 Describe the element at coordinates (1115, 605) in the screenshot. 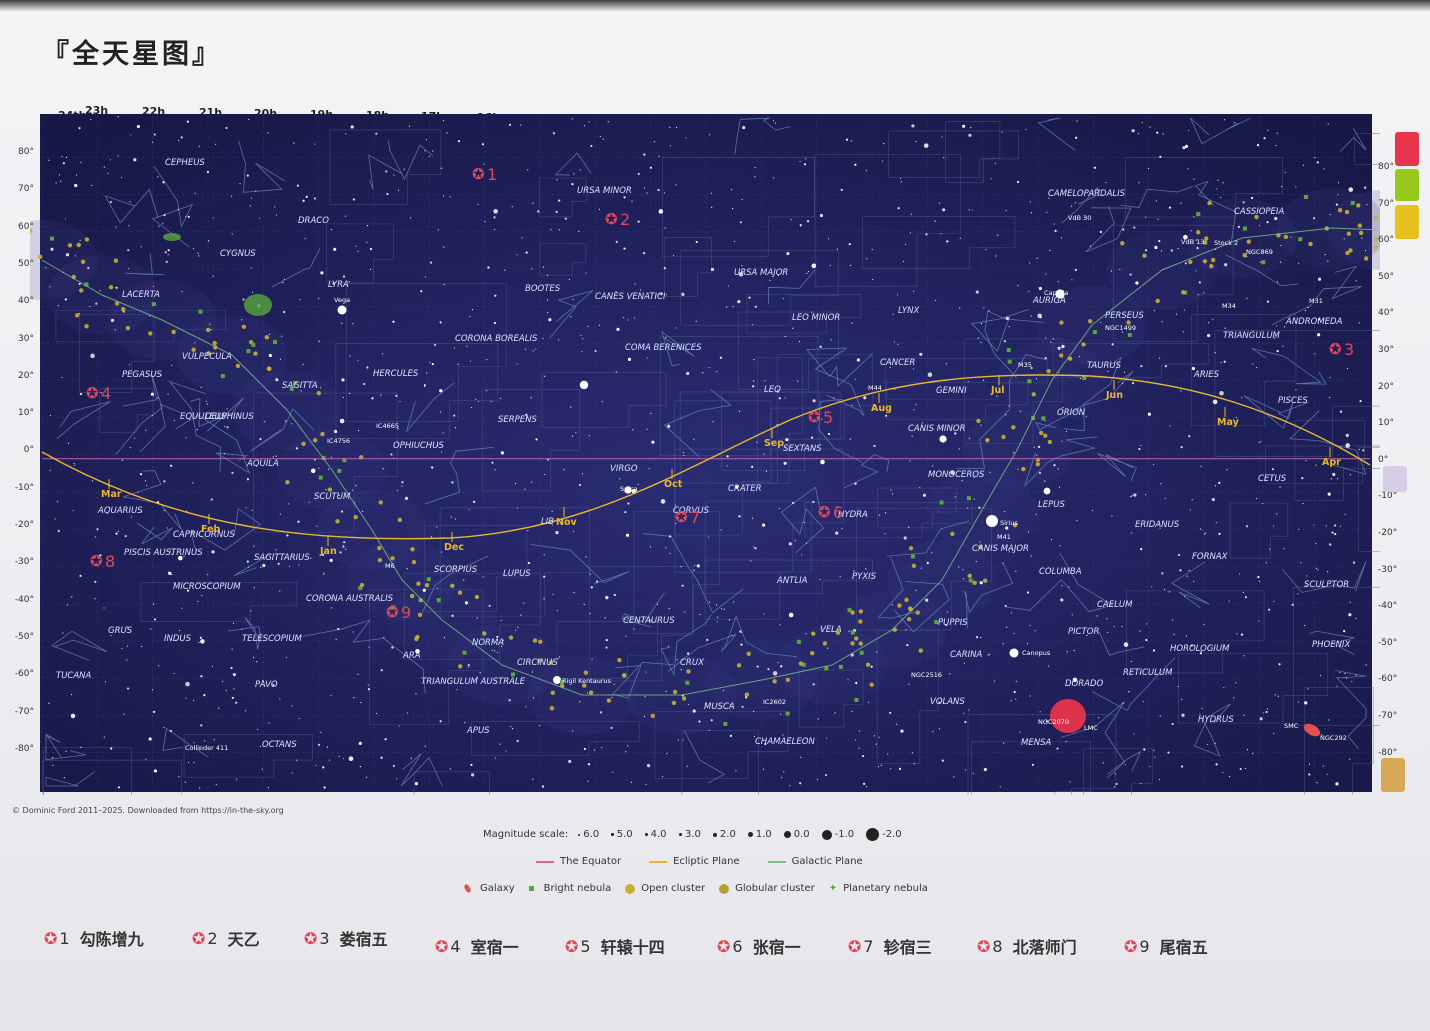

I see `constellation-label: CAELUM` at that location.